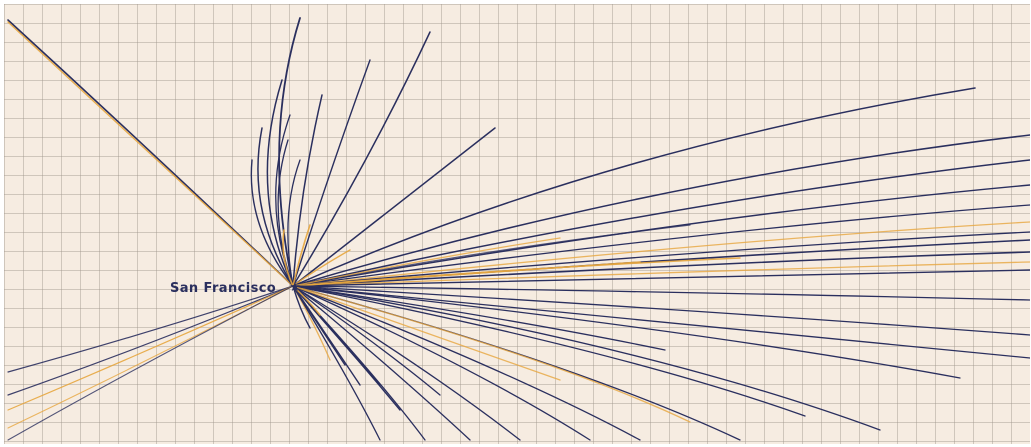 Image resolution: width=1031 pixels, height=447 pixels. I want to click on origin-star-icon: ★, so click(295, 287).